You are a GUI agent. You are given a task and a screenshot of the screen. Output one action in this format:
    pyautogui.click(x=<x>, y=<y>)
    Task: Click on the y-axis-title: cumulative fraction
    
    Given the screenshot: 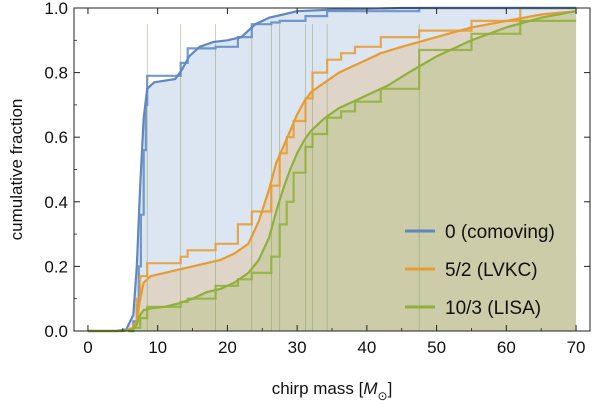 What is the action you would take?
    pyautogui.click(x=16, y=170)
    